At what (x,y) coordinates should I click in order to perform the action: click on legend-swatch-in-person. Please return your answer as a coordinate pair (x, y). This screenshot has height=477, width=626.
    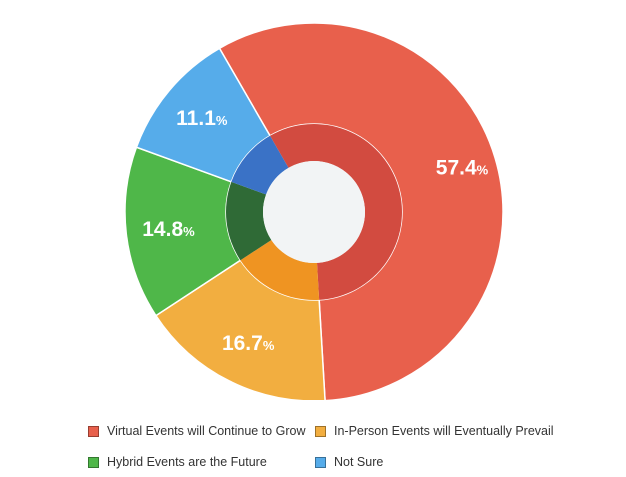
    Looking at the image, I should click on (320, 431).